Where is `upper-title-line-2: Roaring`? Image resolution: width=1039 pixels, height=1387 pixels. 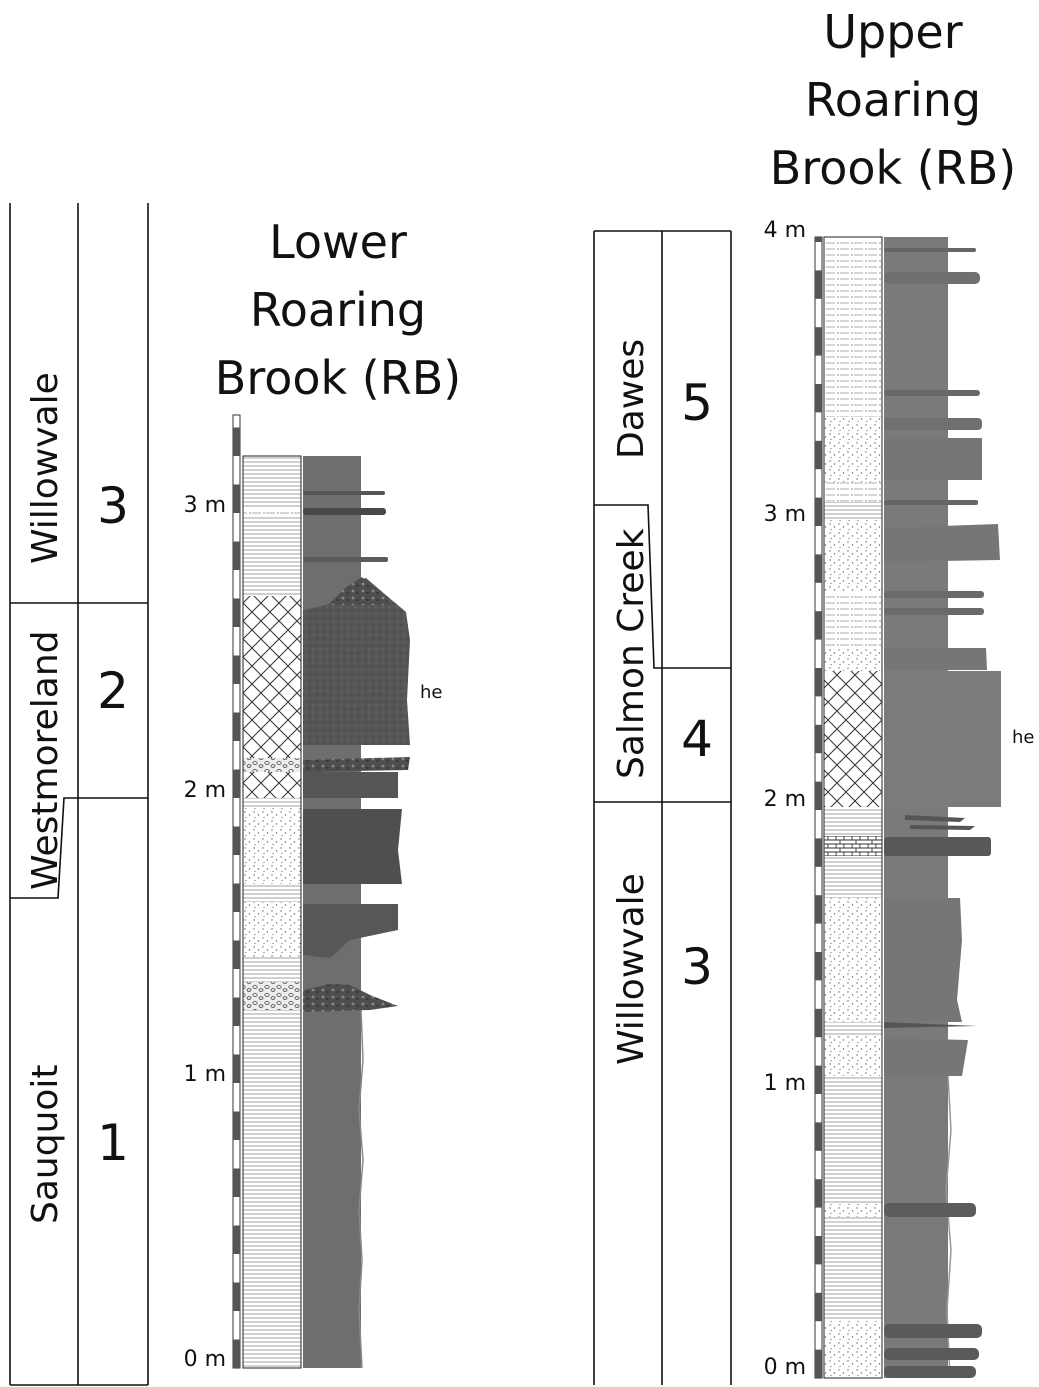
upper-title-line-2: Roaring is located at coordinates (893, 100).